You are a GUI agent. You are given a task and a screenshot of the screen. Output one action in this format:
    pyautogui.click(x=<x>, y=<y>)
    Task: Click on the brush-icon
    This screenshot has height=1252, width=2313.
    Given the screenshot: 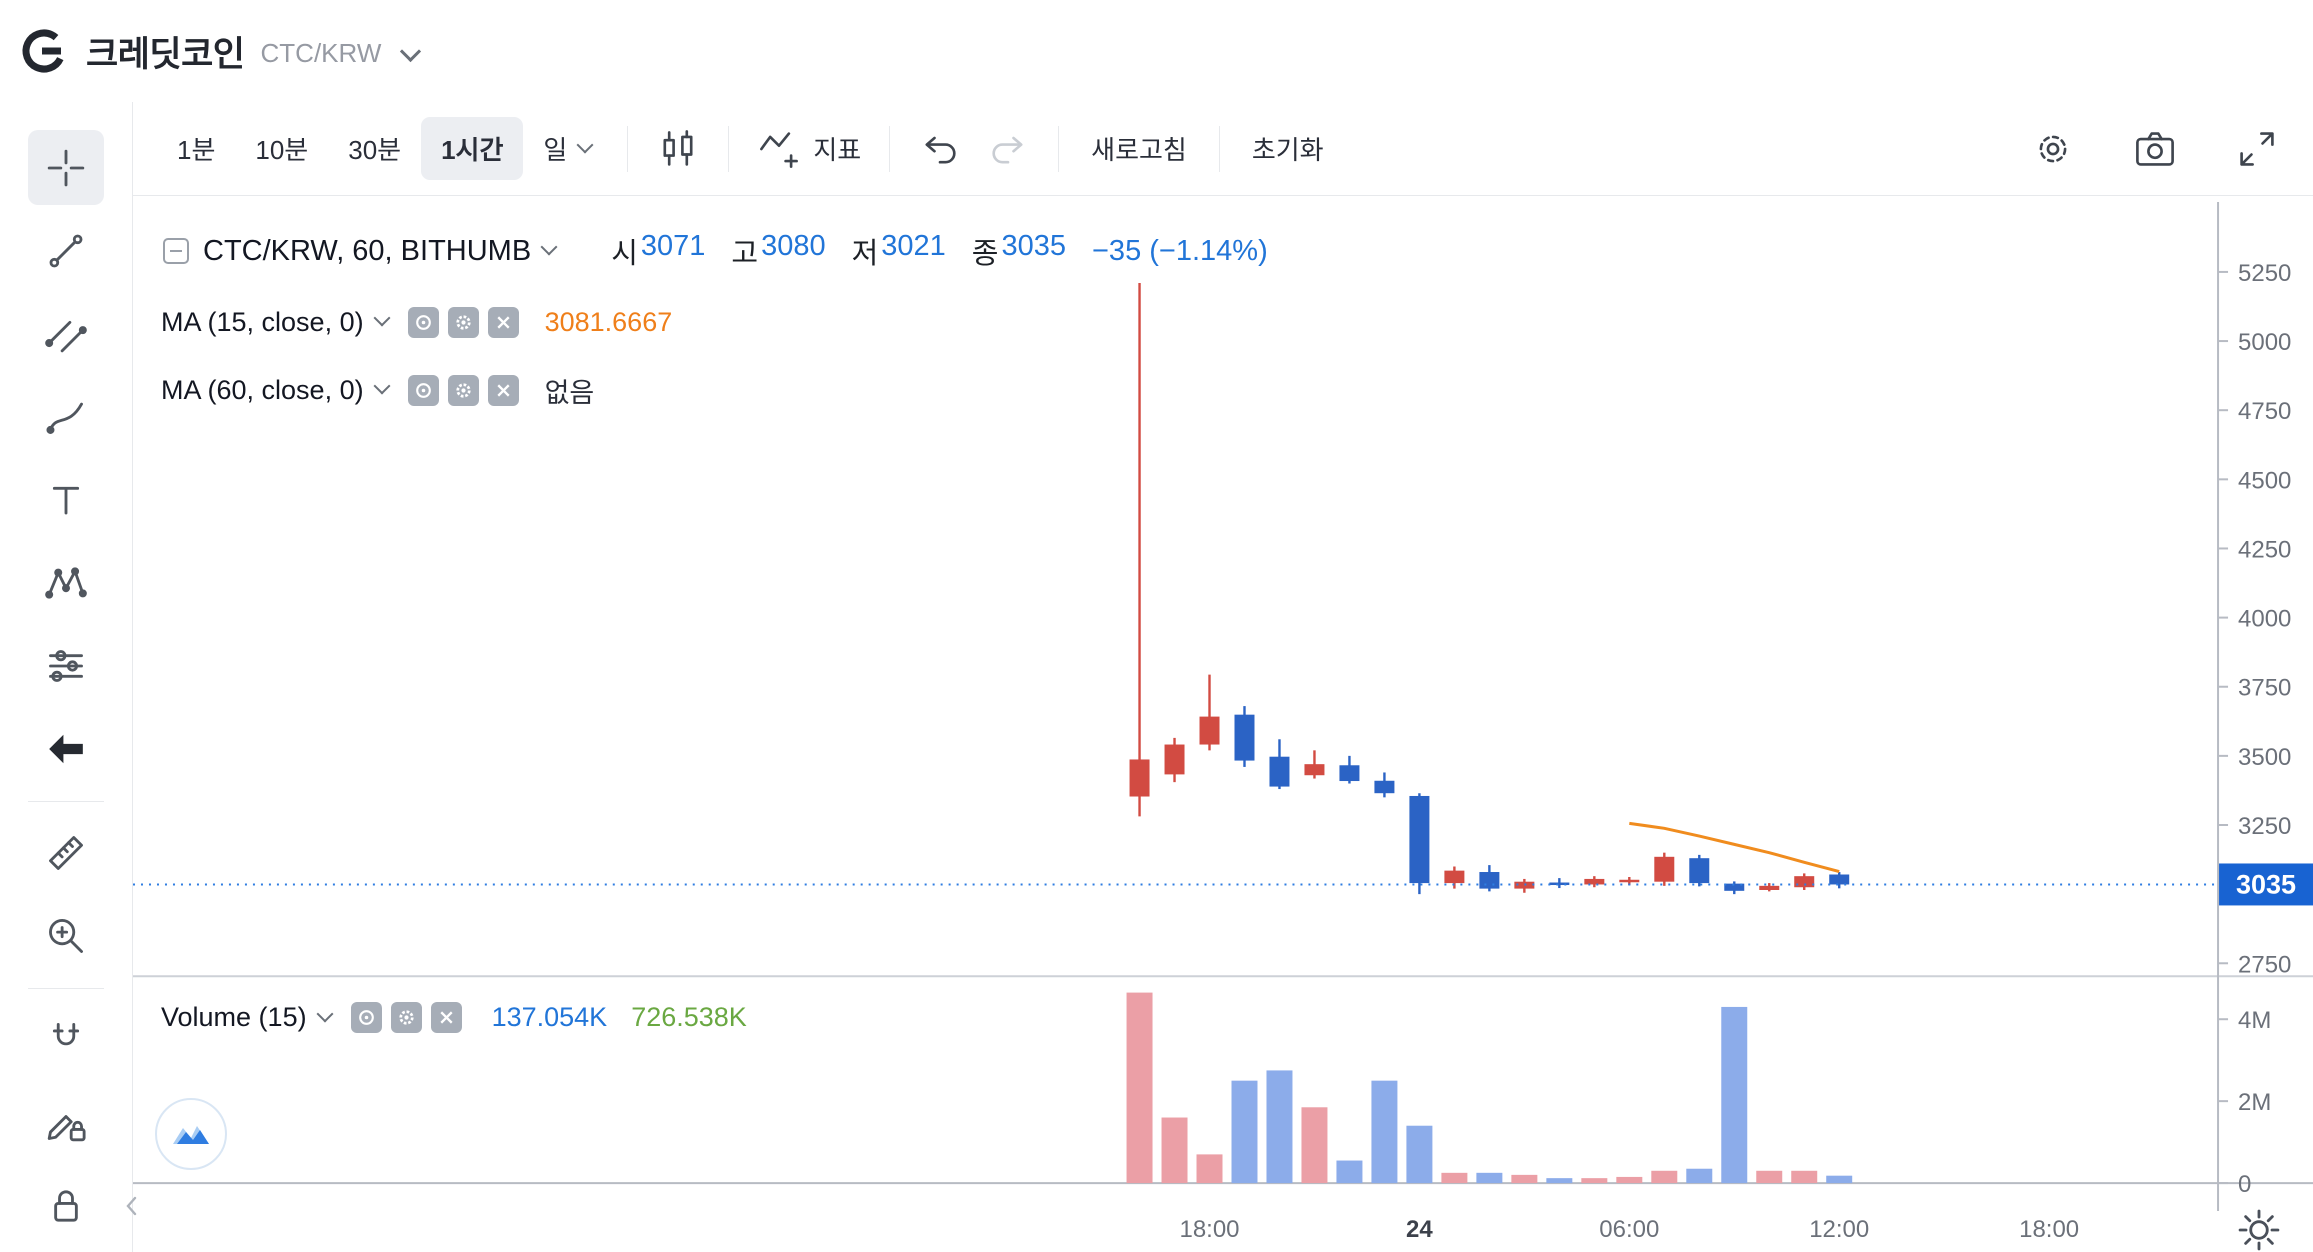 What is the action you would take?
    pyautogui.click(x=64, y=418)
    